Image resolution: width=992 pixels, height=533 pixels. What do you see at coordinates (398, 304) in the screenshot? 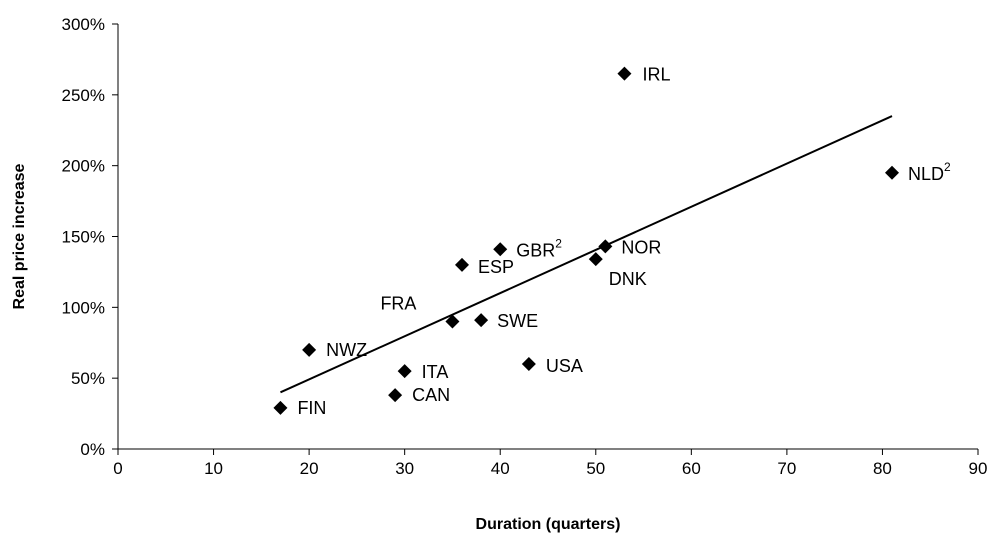
I see `point-label-fra: FRA` at bounding box center [398, 304].